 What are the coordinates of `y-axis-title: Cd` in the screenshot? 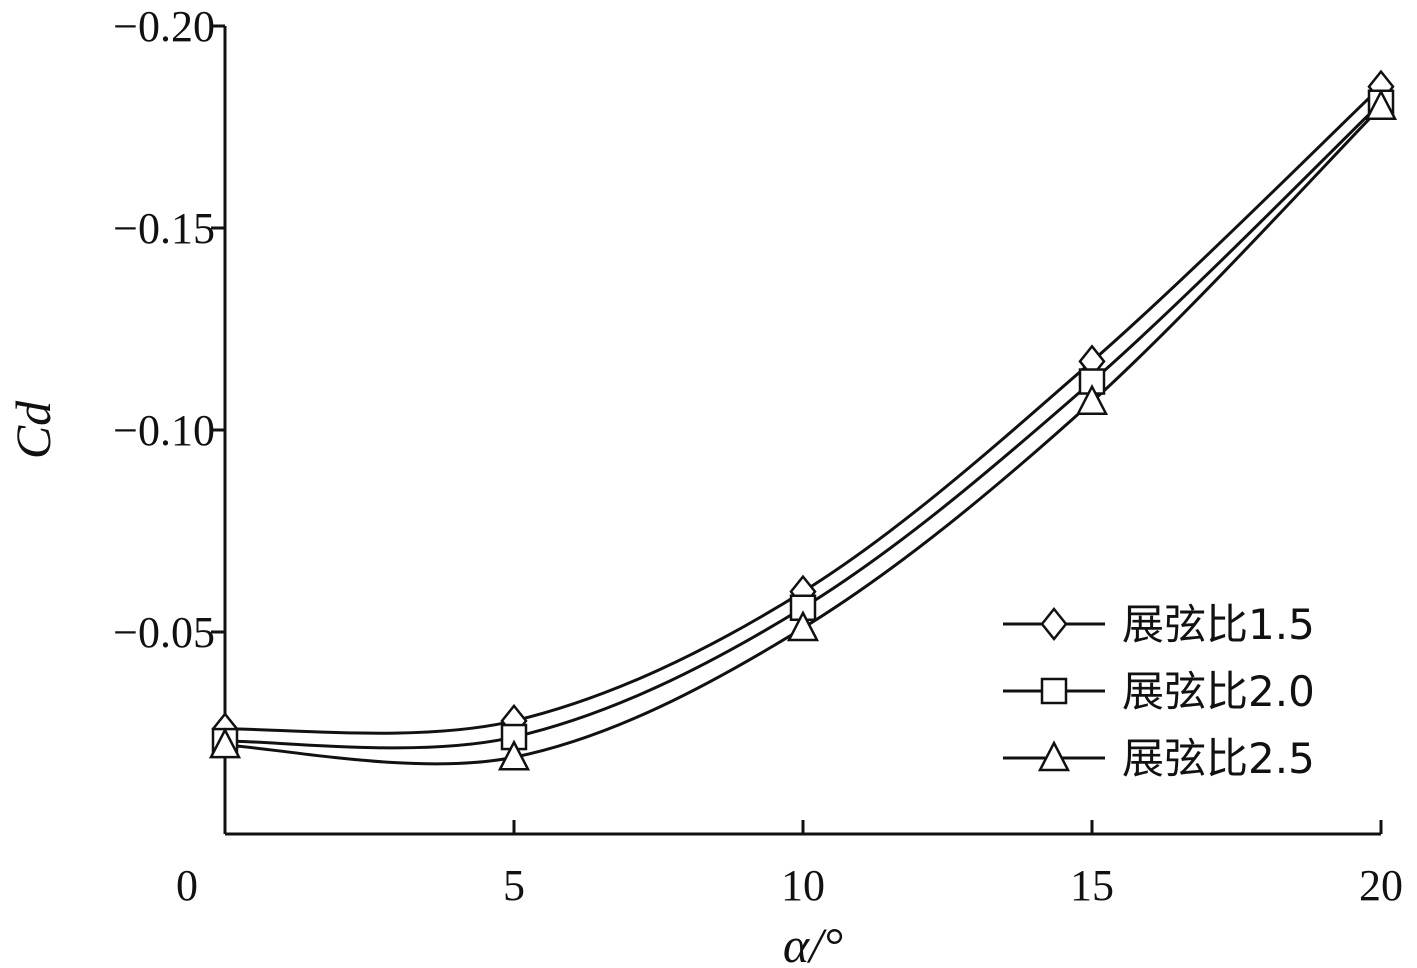 It's located at (33, 429).